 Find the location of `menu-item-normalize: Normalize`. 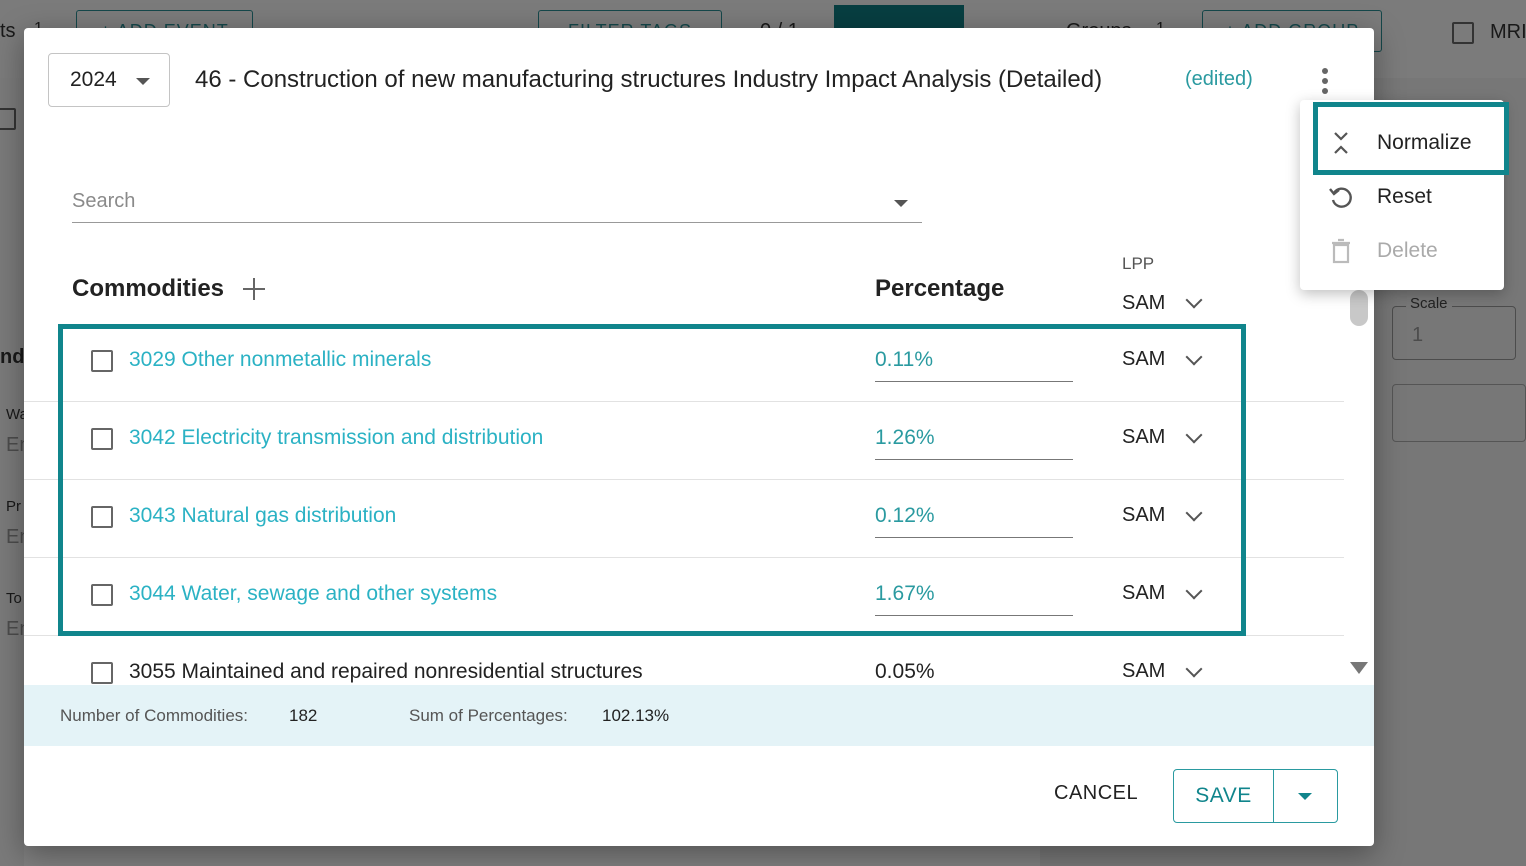

menu-item-normalize: Normalize is located at coordinates (1402, 143).